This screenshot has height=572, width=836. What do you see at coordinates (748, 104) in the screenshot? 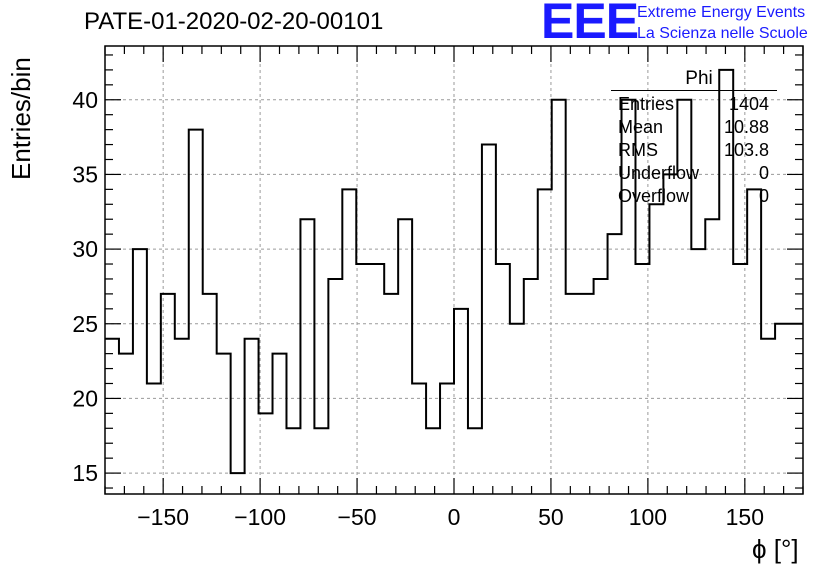
I see `stats-value: 1404` at bounding box center [748, 104].